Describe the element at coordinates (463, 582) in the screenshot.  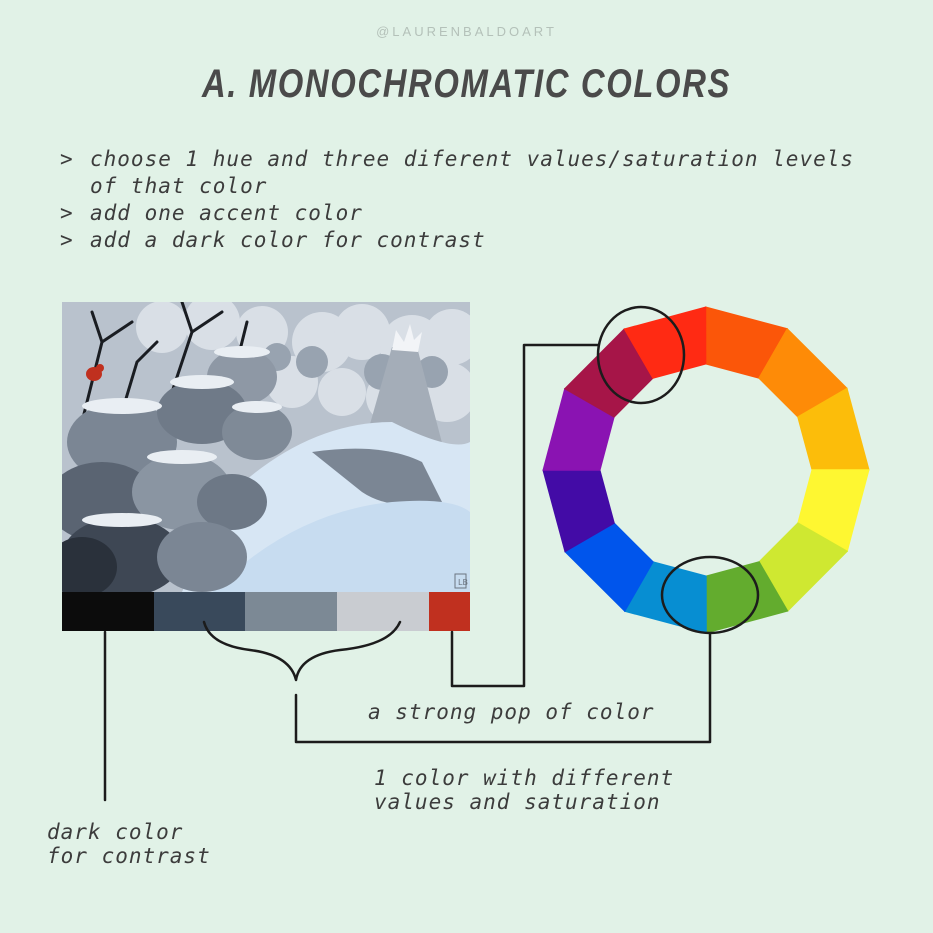
I see `signature-mark: LB` at that location.